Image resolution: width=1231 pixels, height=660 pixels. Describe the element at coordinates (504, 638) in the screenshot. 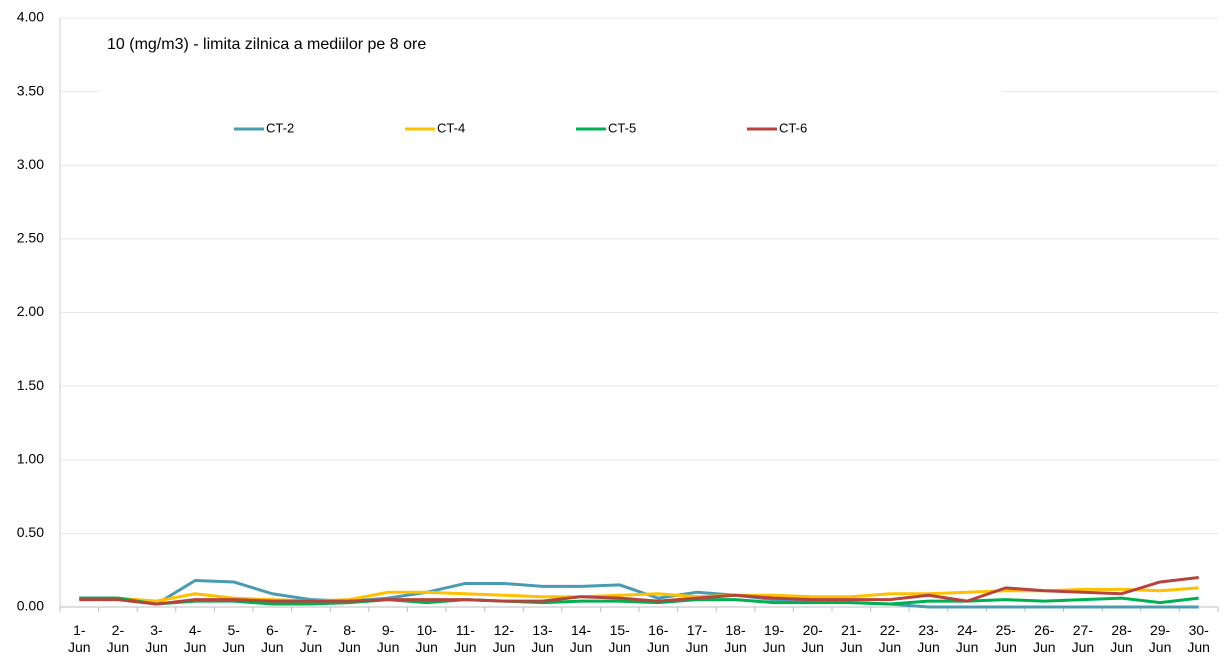

I see `x-tick-label: 12-Jun` at that location.